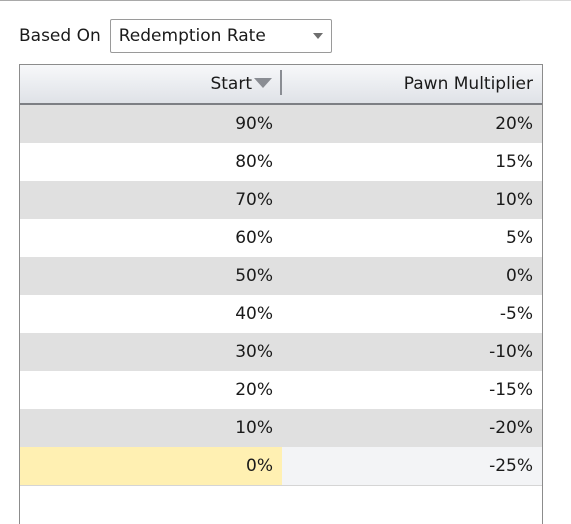 The image size is (571, 524). What do you see at coordinates (281, 82) in the screenshot?
I see `column-resize-handle` at bounding box center [281, 82].